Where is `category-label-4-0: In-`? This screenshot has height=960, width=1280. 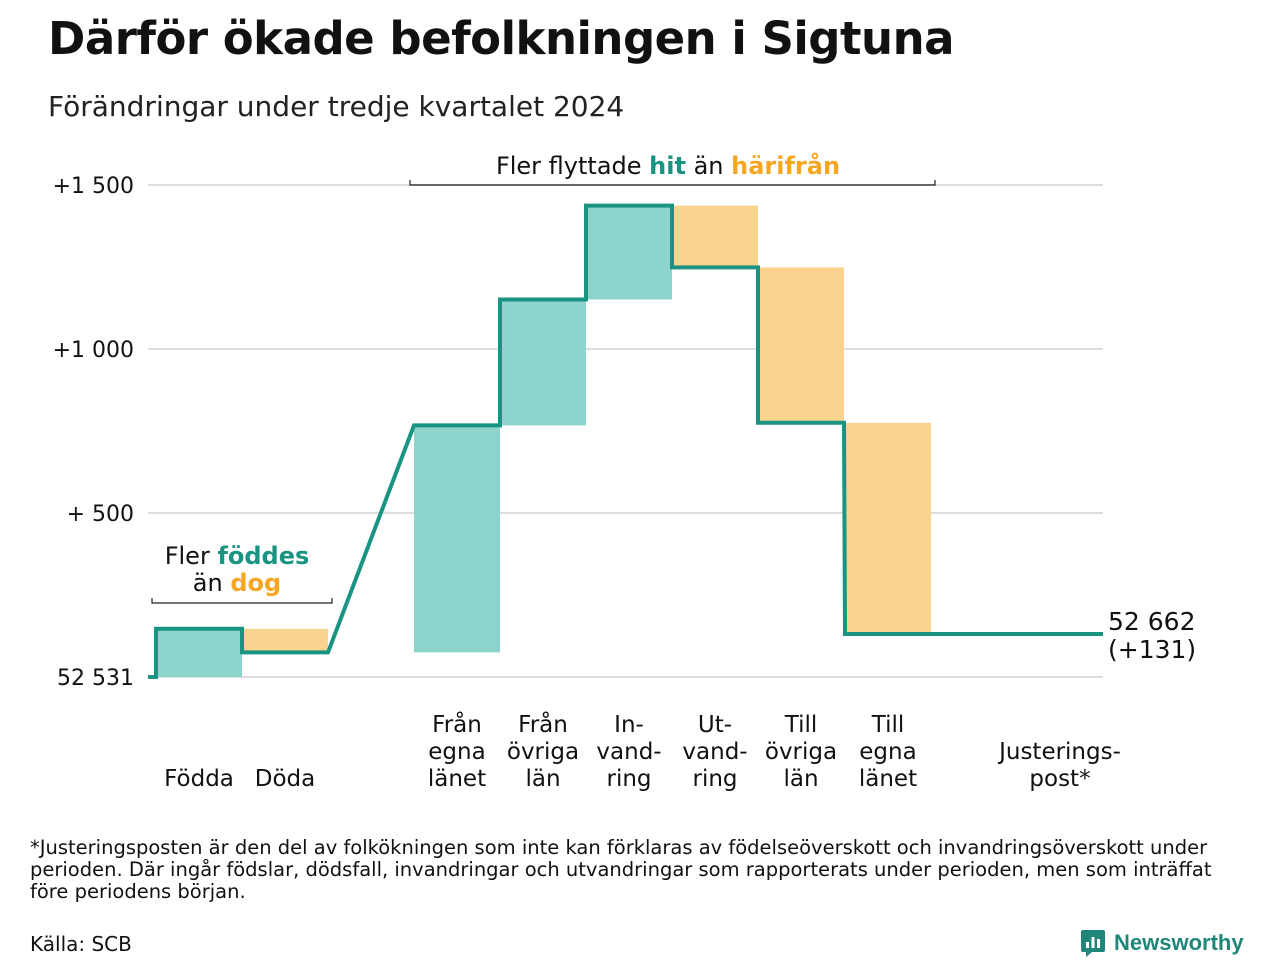 category-label-4-0: In- is located at coordinates (629, 725).